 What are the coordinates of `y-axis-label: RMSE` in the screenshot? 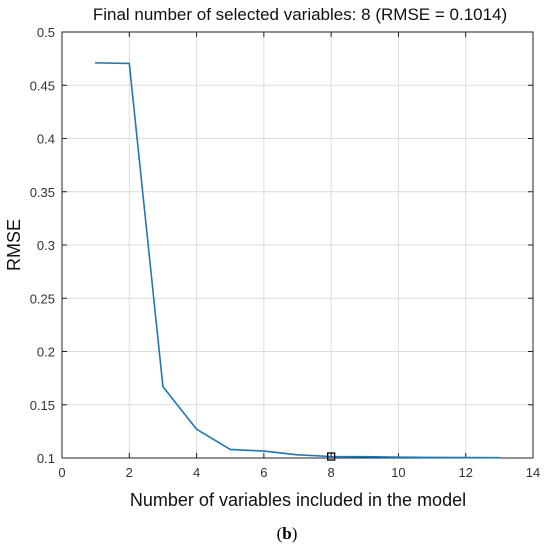 It's located at (14, 245).